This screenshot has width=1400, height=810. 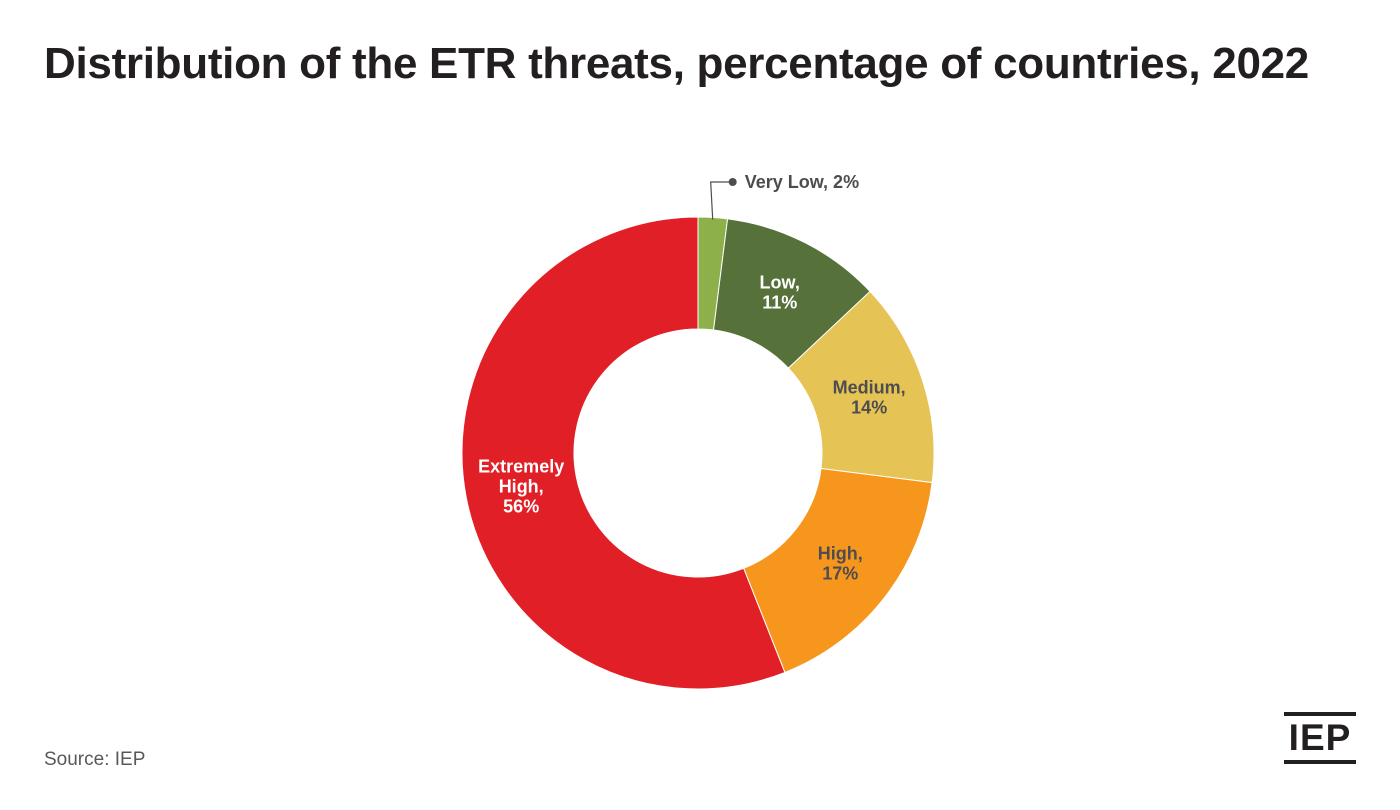 What do you see at coordinates (1320, 714) in the screenshot?
I see `logo-top-rule` at bounding box center [1320, 714].